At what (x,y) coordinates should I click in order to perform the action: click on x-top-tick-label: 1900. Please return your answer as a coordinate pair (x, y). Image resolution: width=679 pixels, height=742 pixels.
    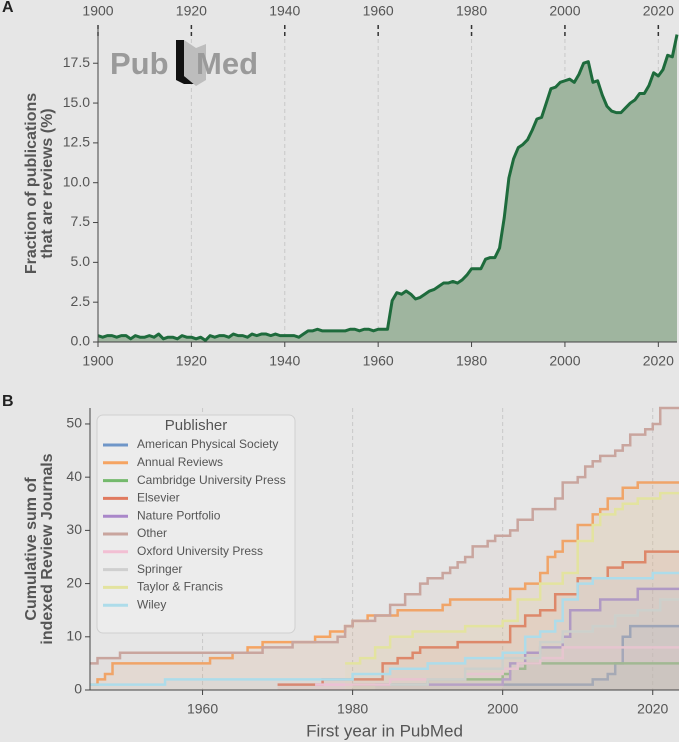
    Looking at the image, I should click on (97, 11).